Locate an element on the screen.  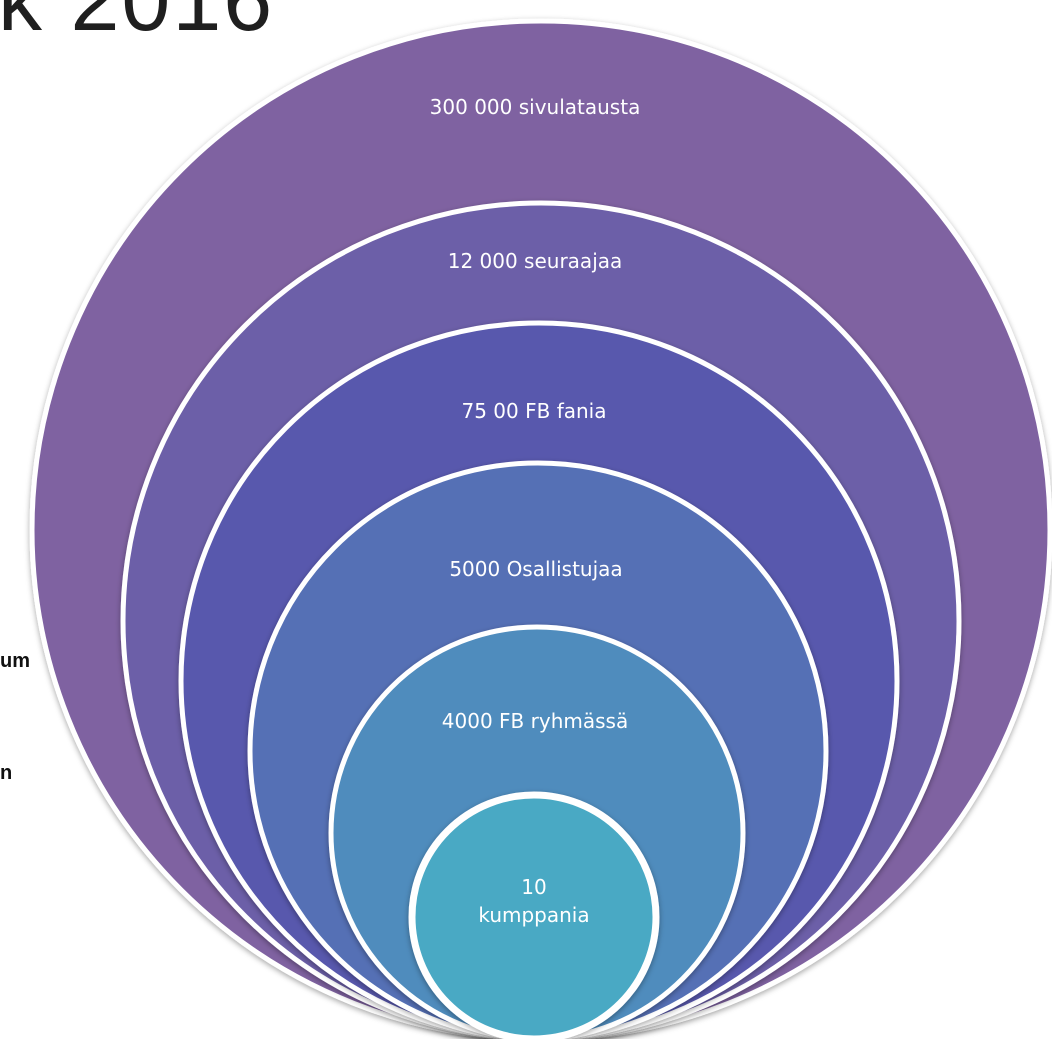
side-text-fragment: um is located at coordinates (15, 661).